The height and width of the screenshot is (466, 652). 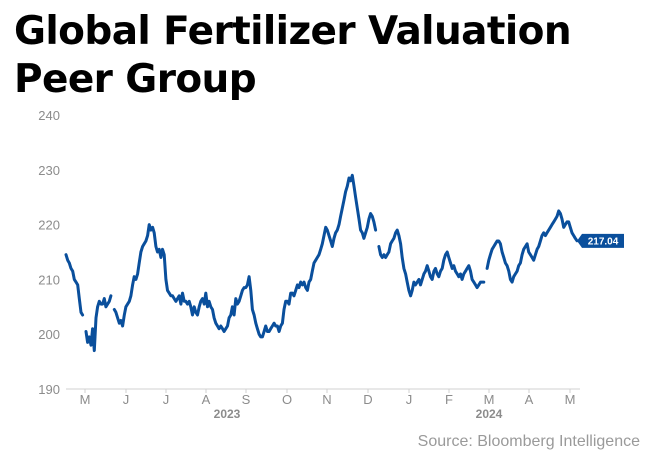 What do you see at coordinates (603, 241) in the screenshot?
I see `last-value-label: 217.04` at bounding box center [603, 241].